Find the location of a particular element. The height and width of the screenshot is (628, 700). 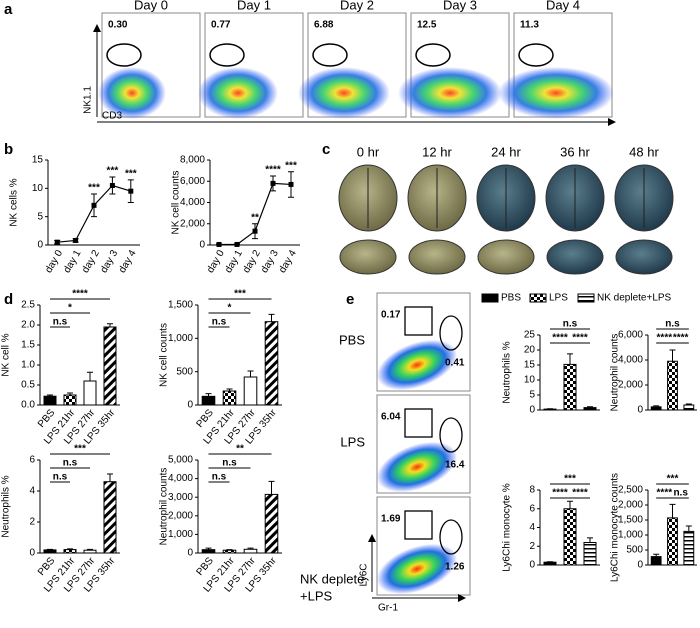

time-label: 0 hr is located at coordinates (368, 151).